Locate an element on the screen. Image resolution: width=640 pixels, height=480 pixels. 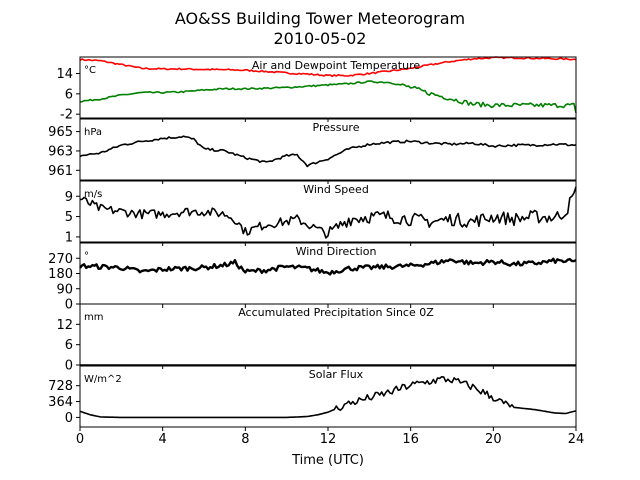
figure-title: AO&SS Building Tower Meteorogram is located at coordinates (320, 18).